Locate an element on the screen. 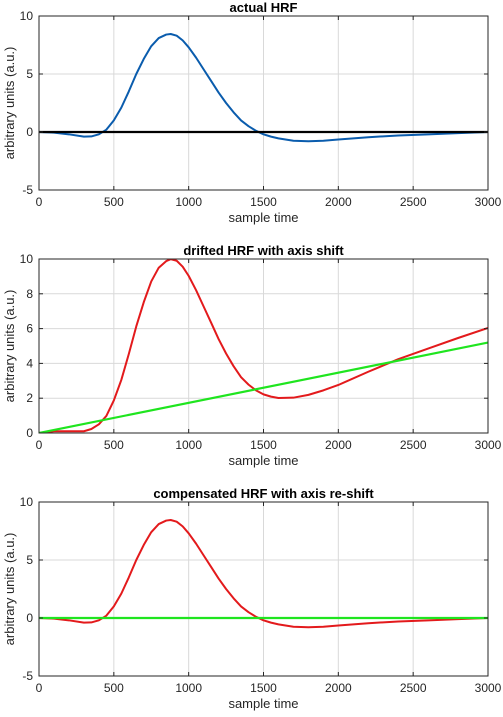  reference-line-series is located at coordinates (263, 387).